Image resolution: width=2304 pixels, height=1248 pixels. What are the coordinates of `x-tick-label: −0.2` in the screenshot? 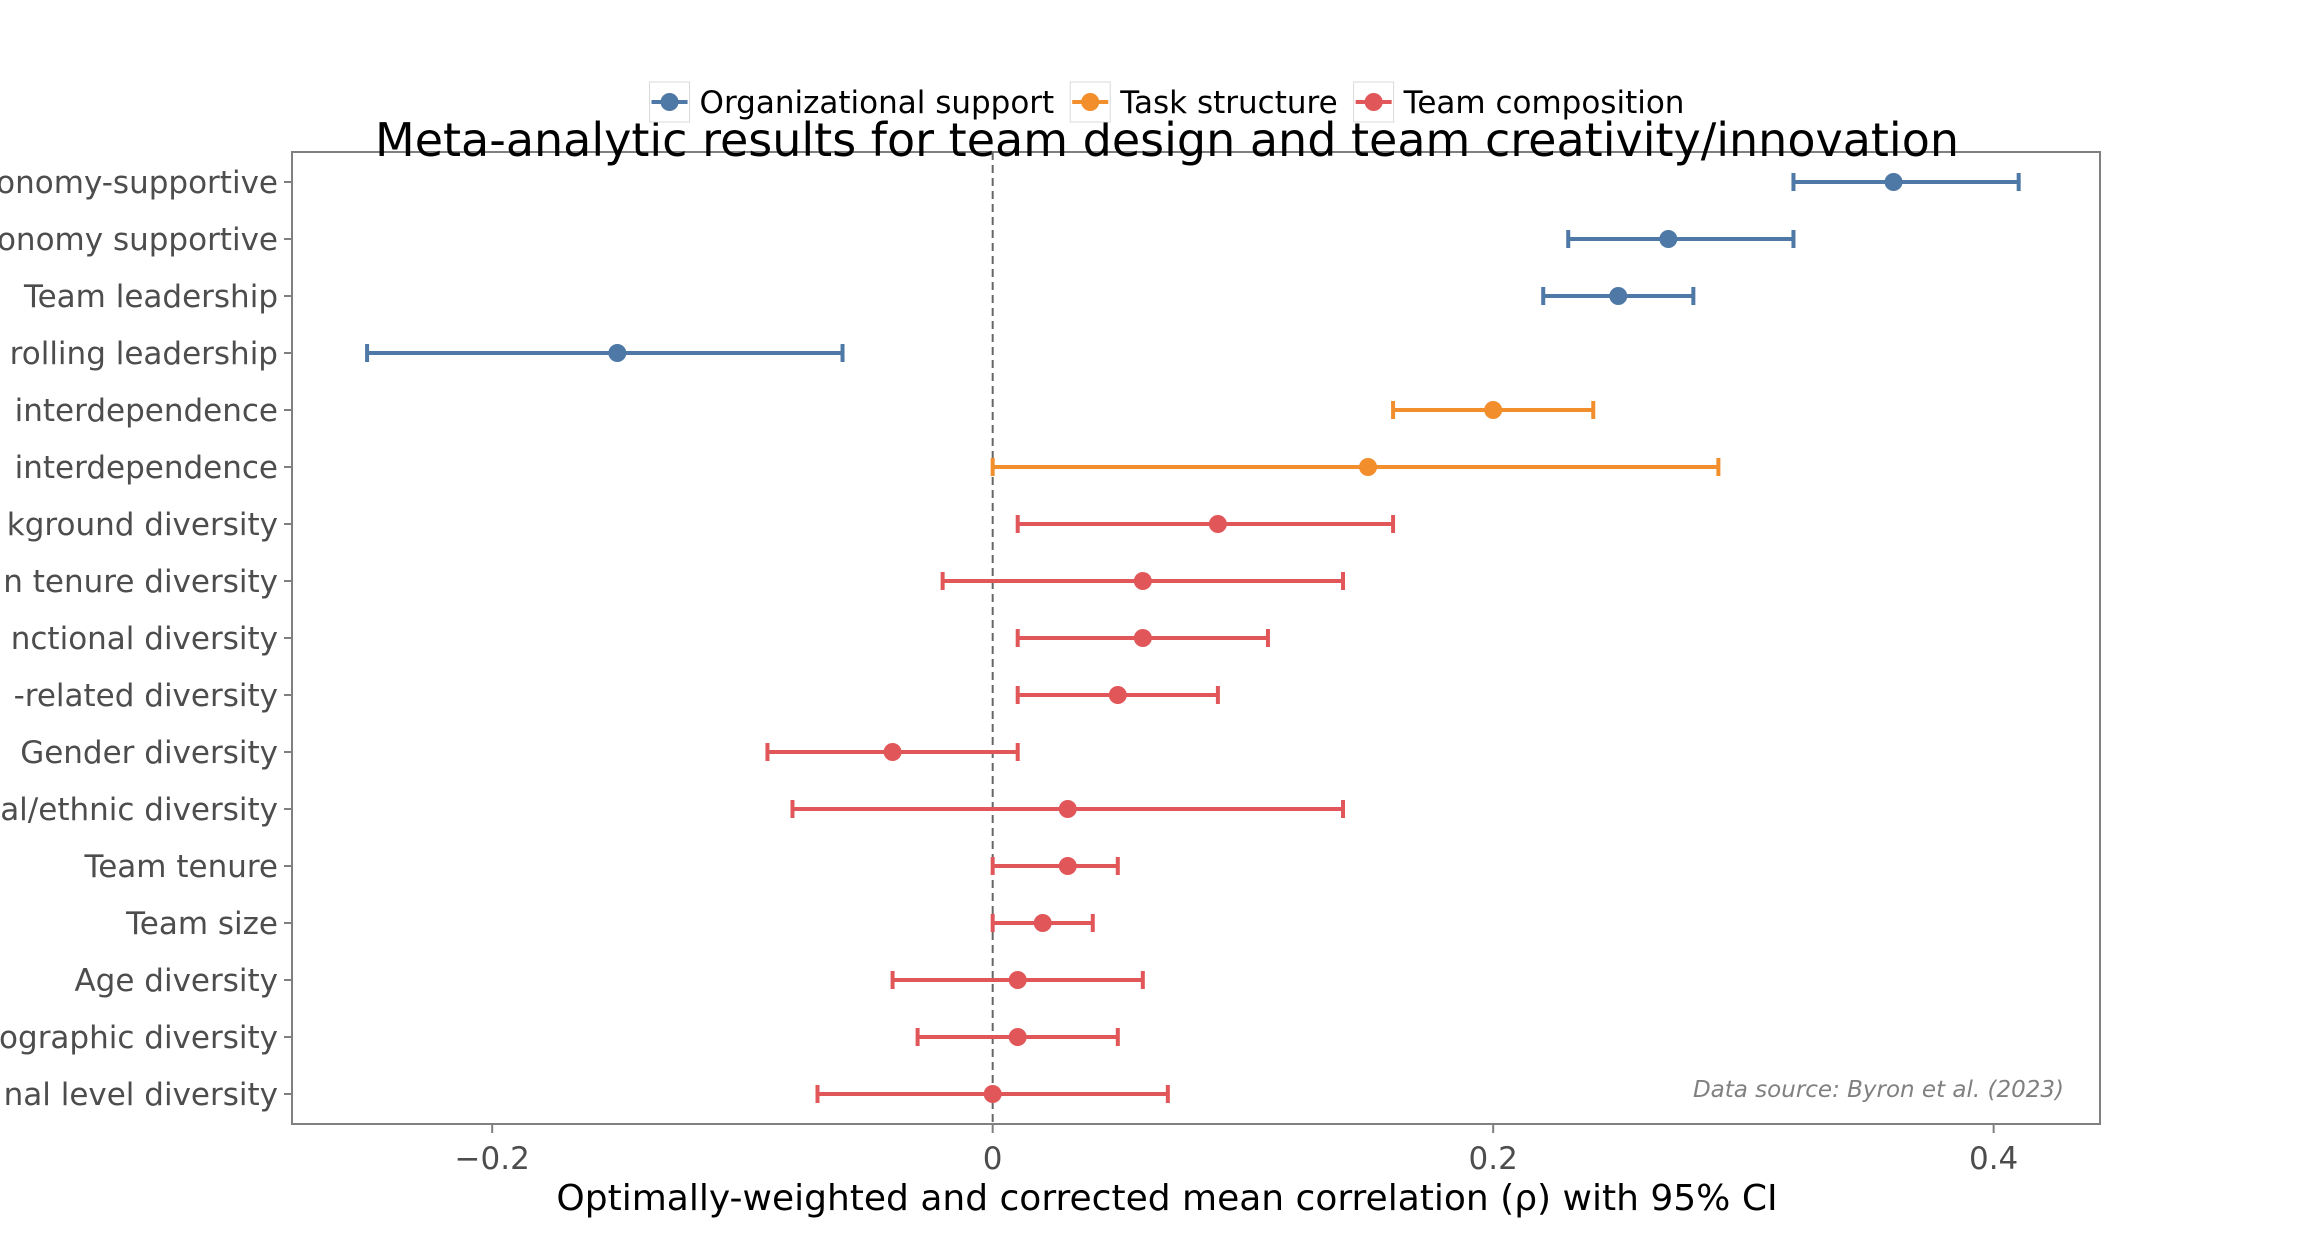 It's located at (492, 1159).